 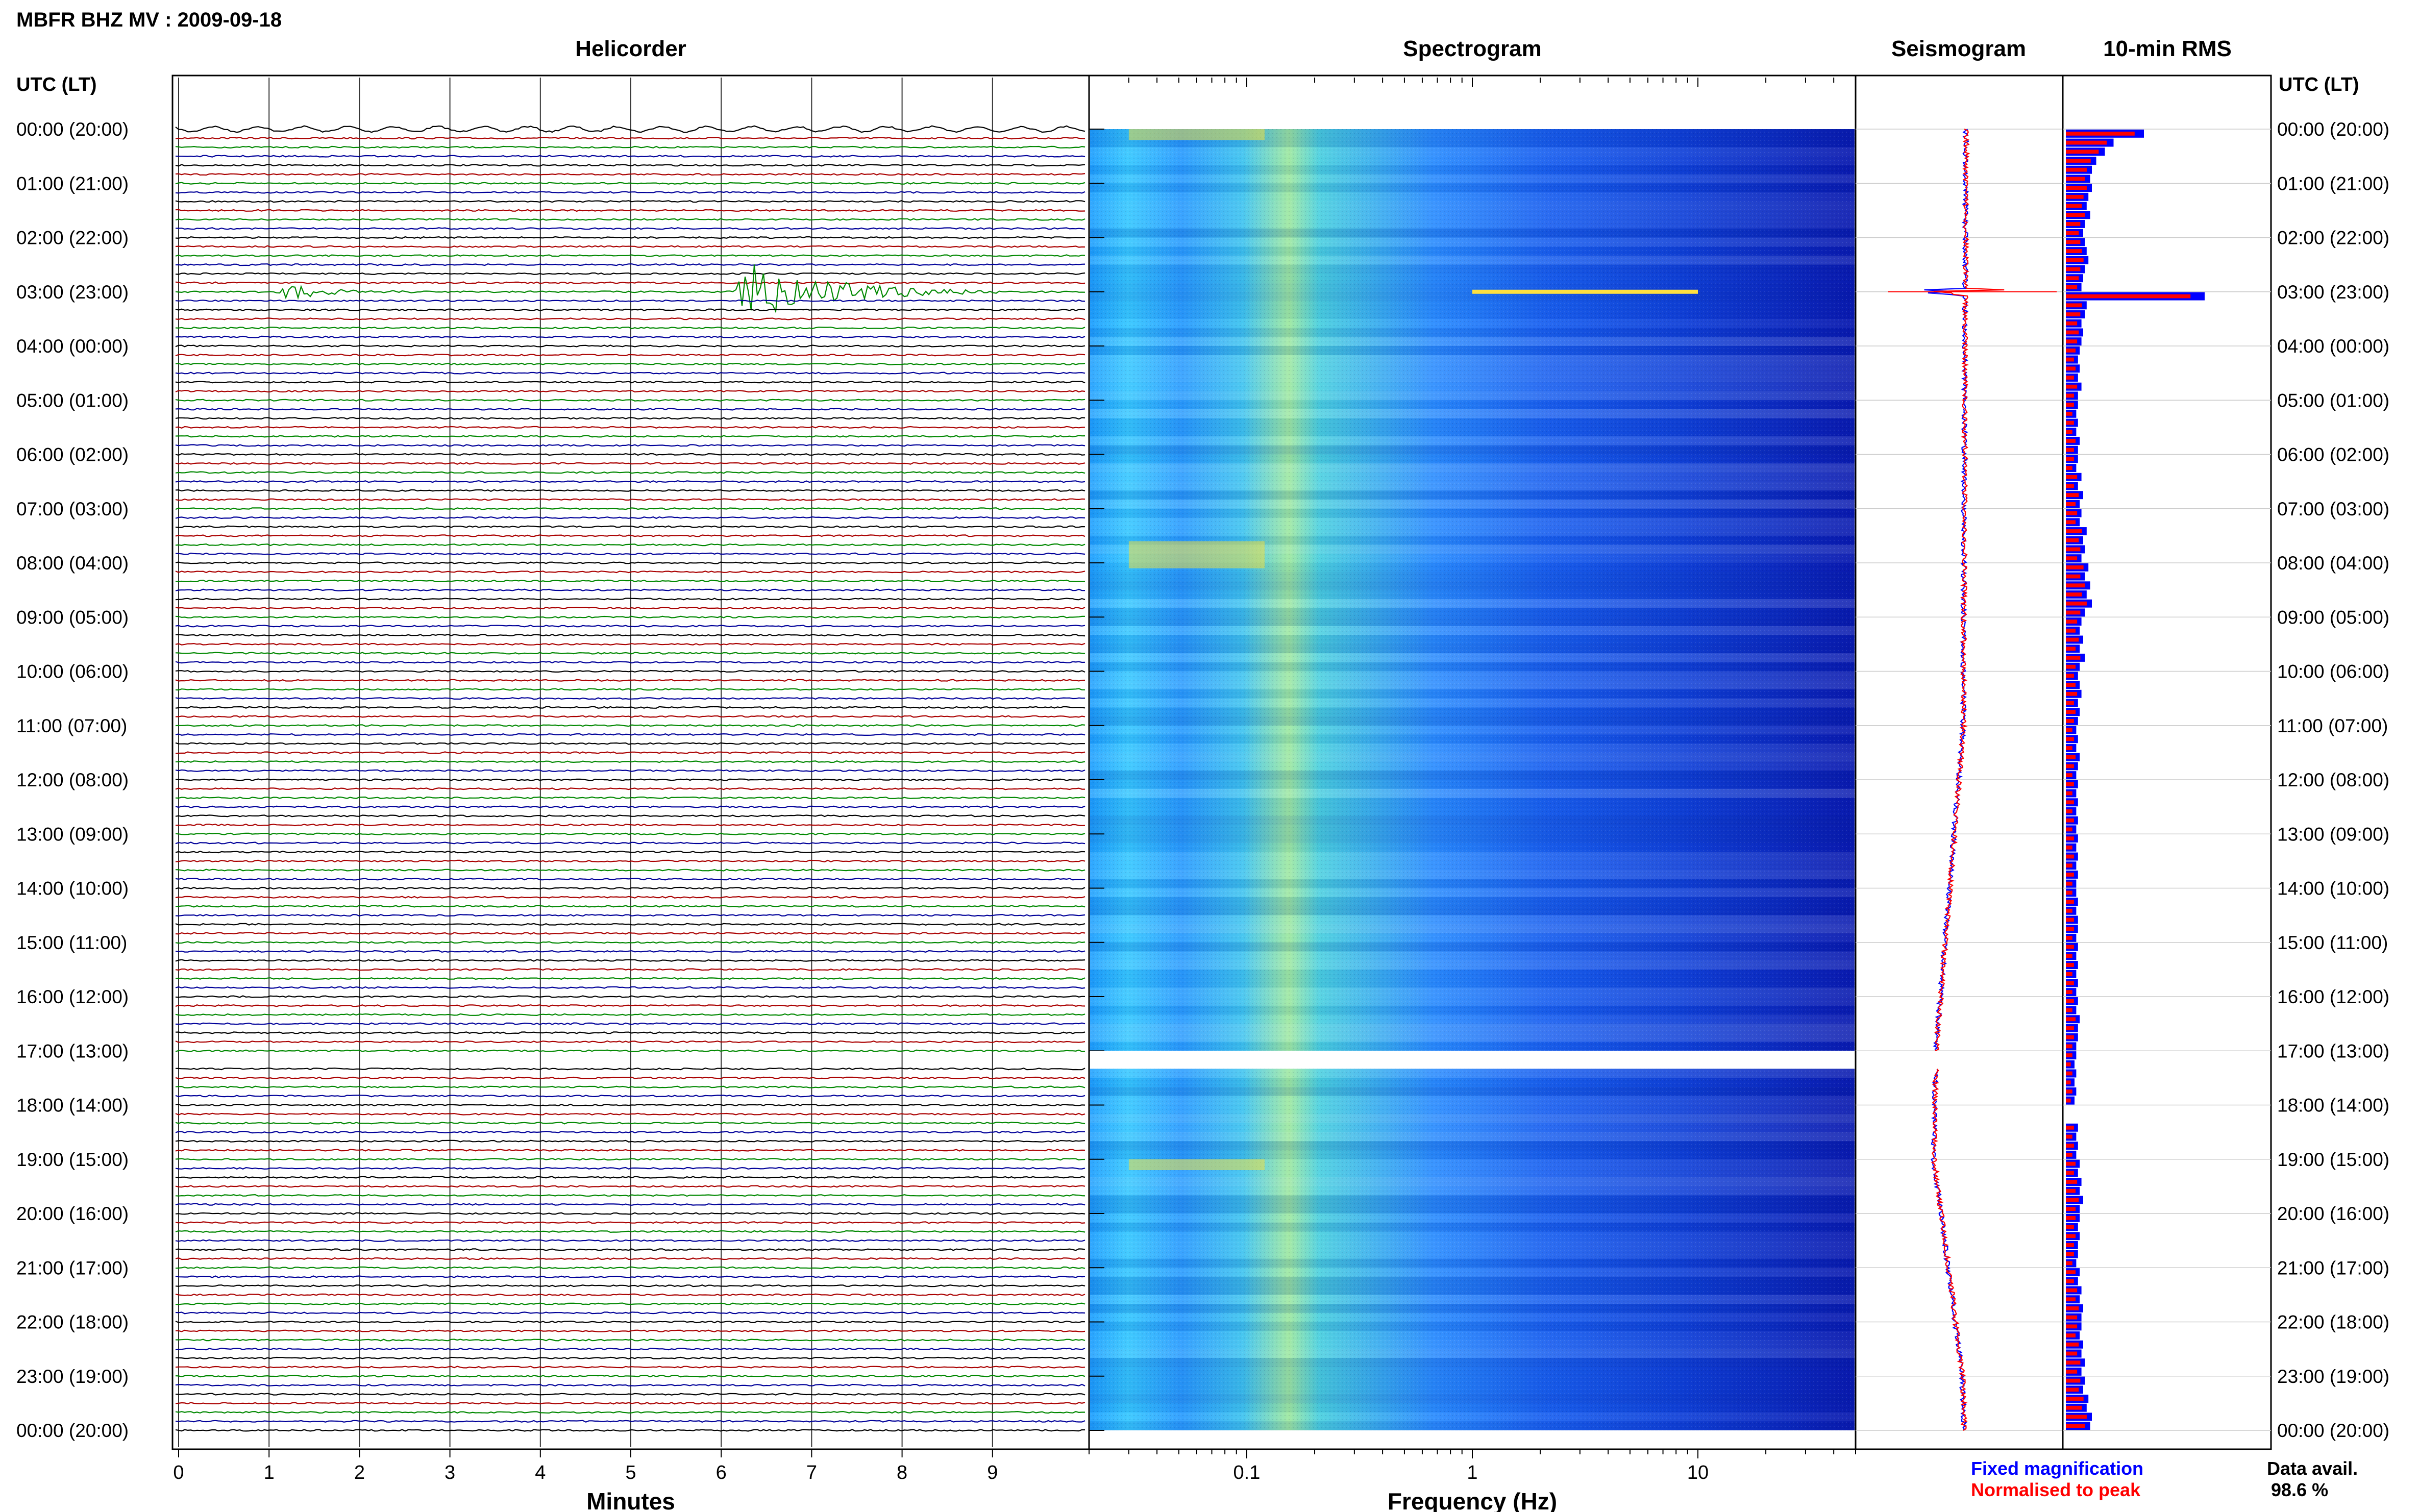 What do you see at coordinates (72, 1430) in the screenshot?
I see `time-tick-label-left: 00:00 (20:00)` at bounding box center [72, 1430].